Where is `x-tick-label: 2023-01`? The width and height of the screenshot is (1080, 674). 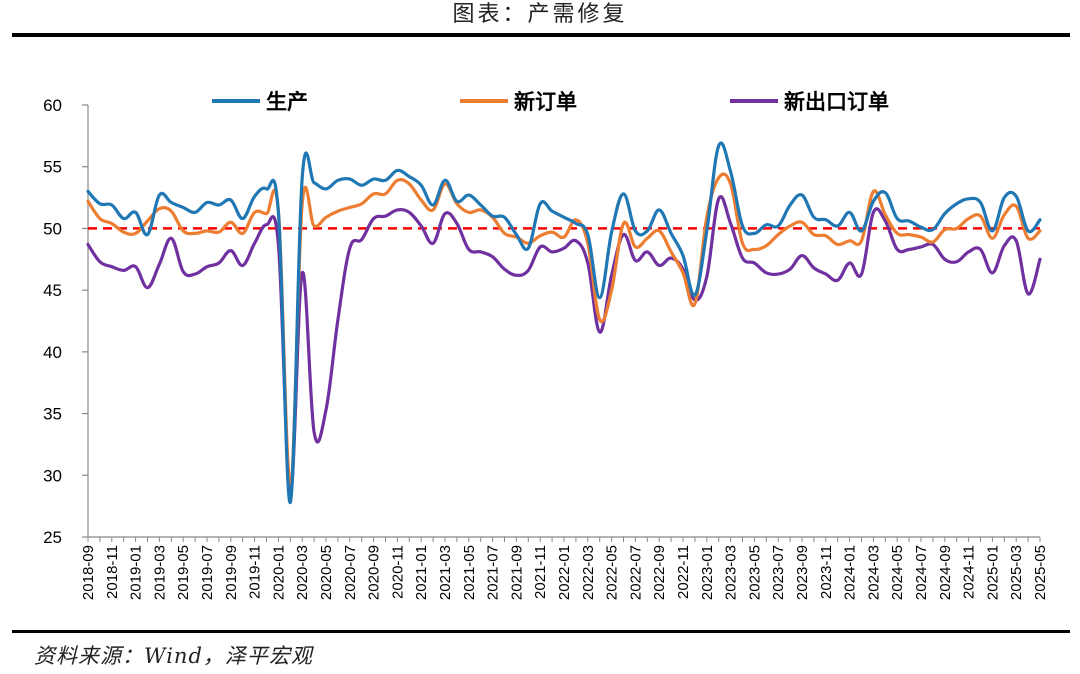 x-tick-label: 2023-01 is located at coordinates (707, 572).